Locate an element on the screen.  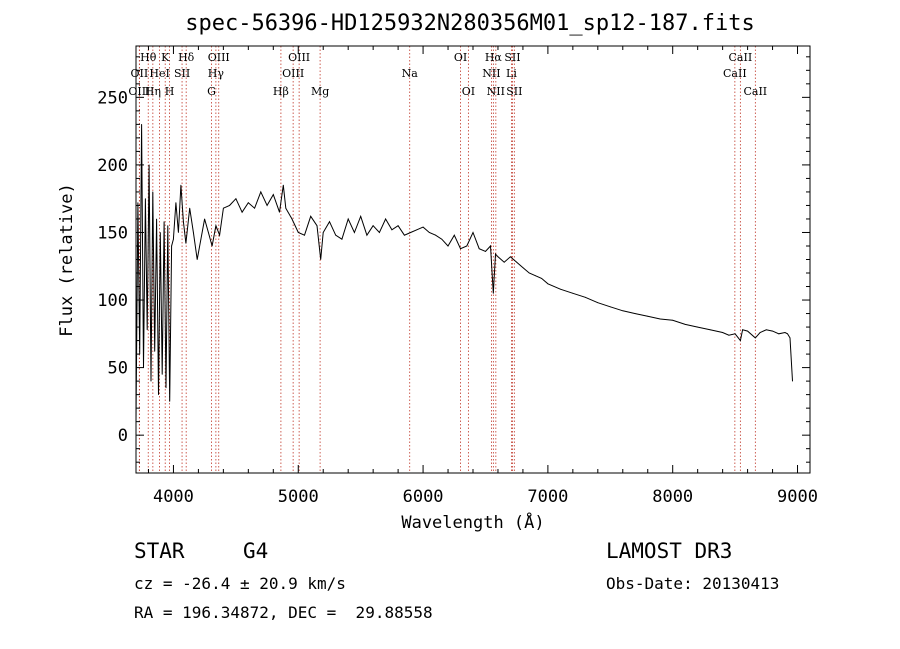
line-label-3: HeI is located at coordinates (159, 73).